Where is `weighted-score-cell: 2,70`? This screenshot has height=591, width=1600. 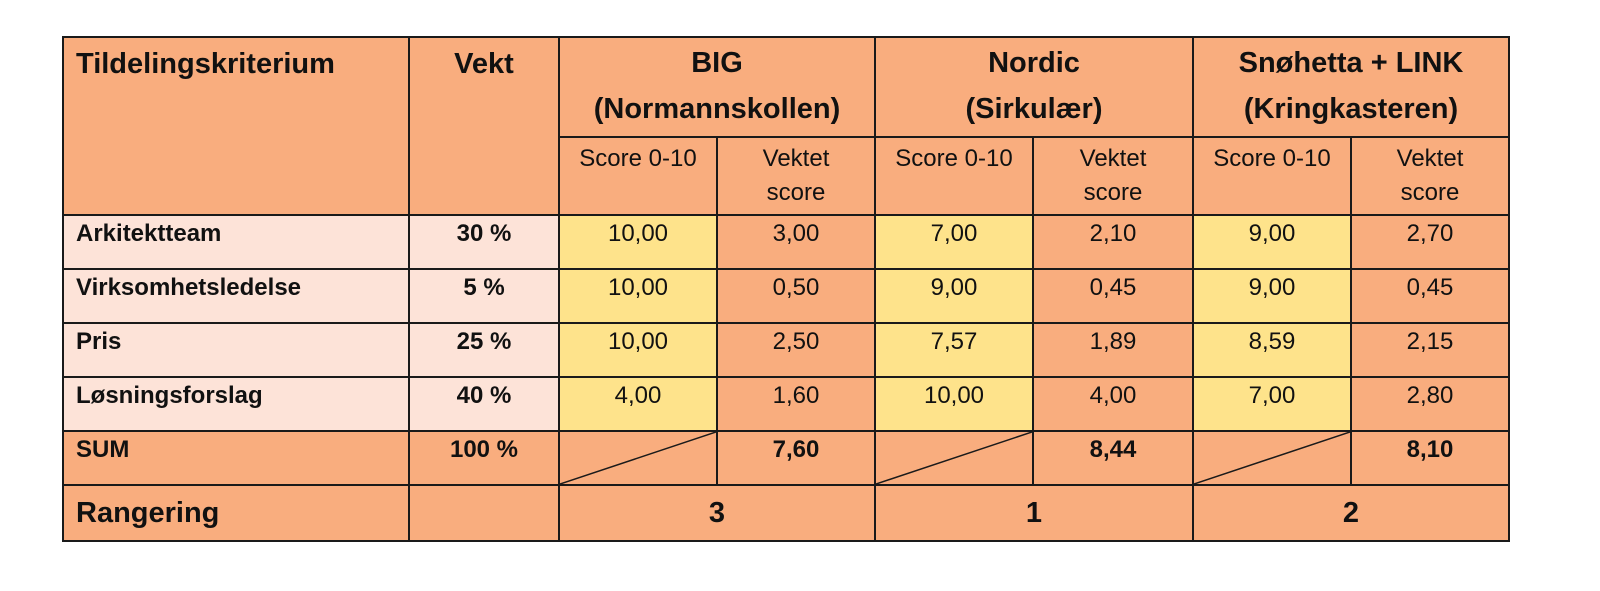 weighted-score-cell: 2,70 is located at coordinates (1430, 242).